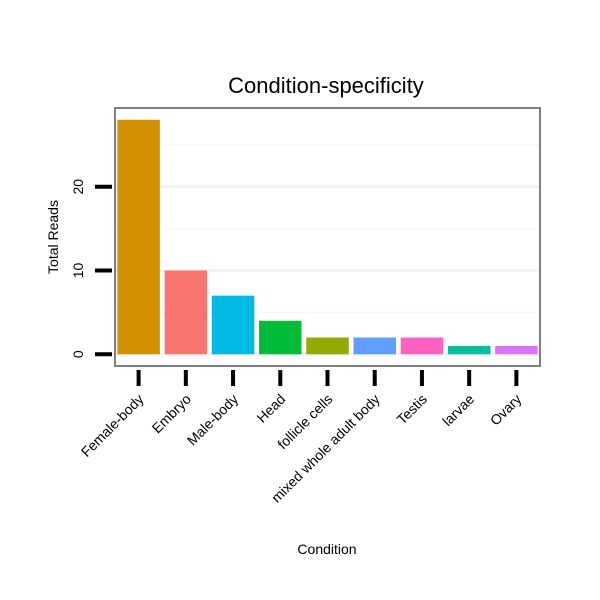 The height and width of the screenshot is (600, 600). What do you see at coordinates (112, 425) in the screenshot?
I see `x-tick-label: Female-body` at bounding box center [112, 425].